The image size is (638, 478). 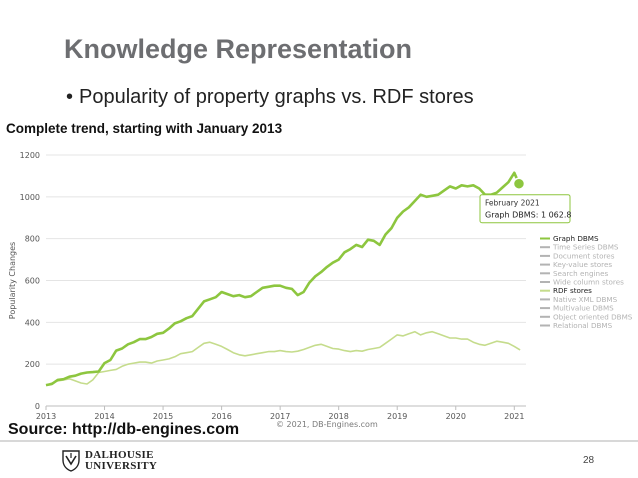 What do you see at coordinates (512, 203) in the screenshot?
I see `tooltip-date: February 2021` at bounding box center [512, 203].